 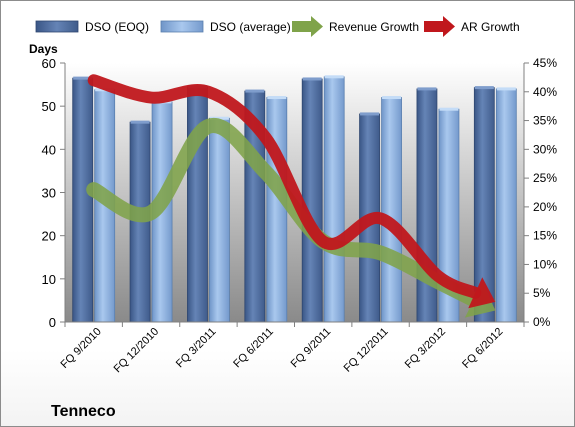 What do you see at coordinates (545, 264) in the screenshot?
I see `y2-tick-label: 10%` at bounding box center [545, 264].